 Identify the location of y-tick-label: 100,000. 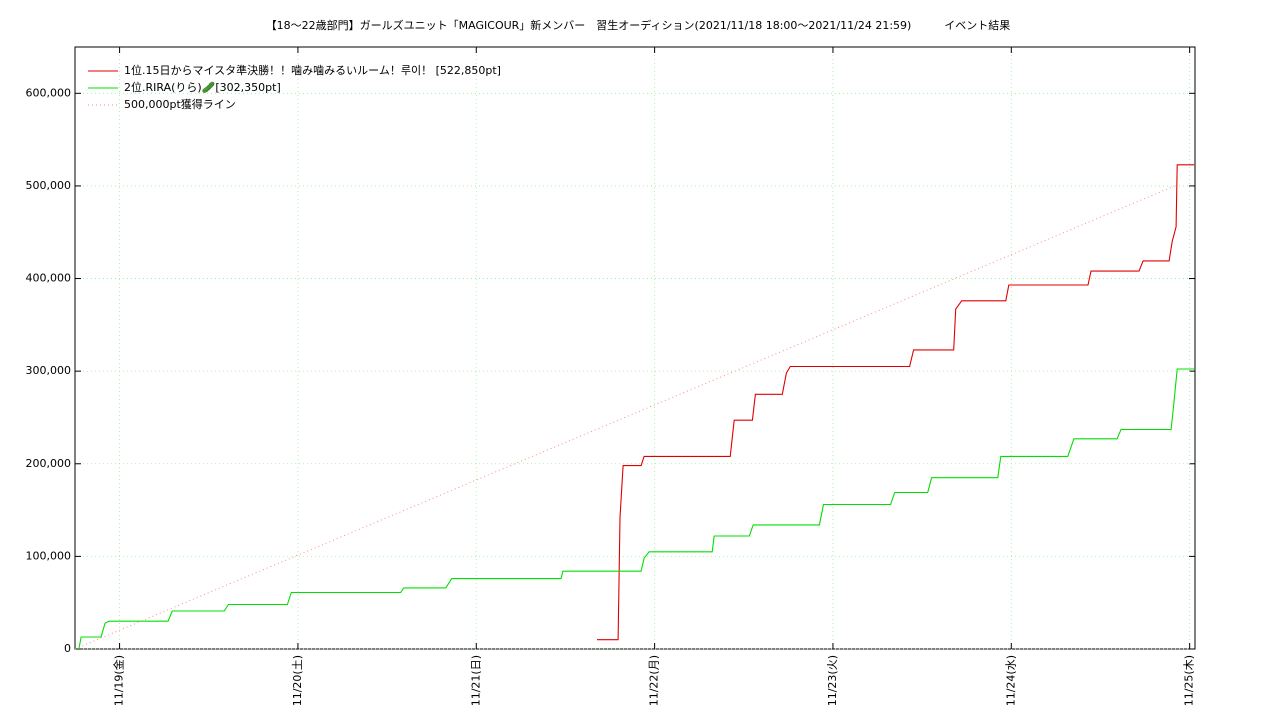
(49, 555).